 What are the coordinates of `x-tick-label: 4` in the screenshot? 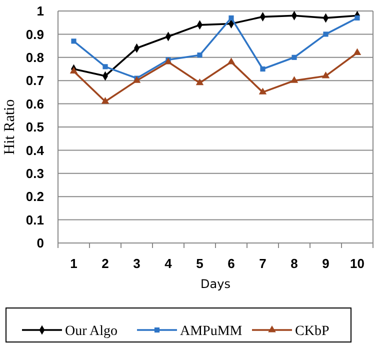 It's located at (168, 263).